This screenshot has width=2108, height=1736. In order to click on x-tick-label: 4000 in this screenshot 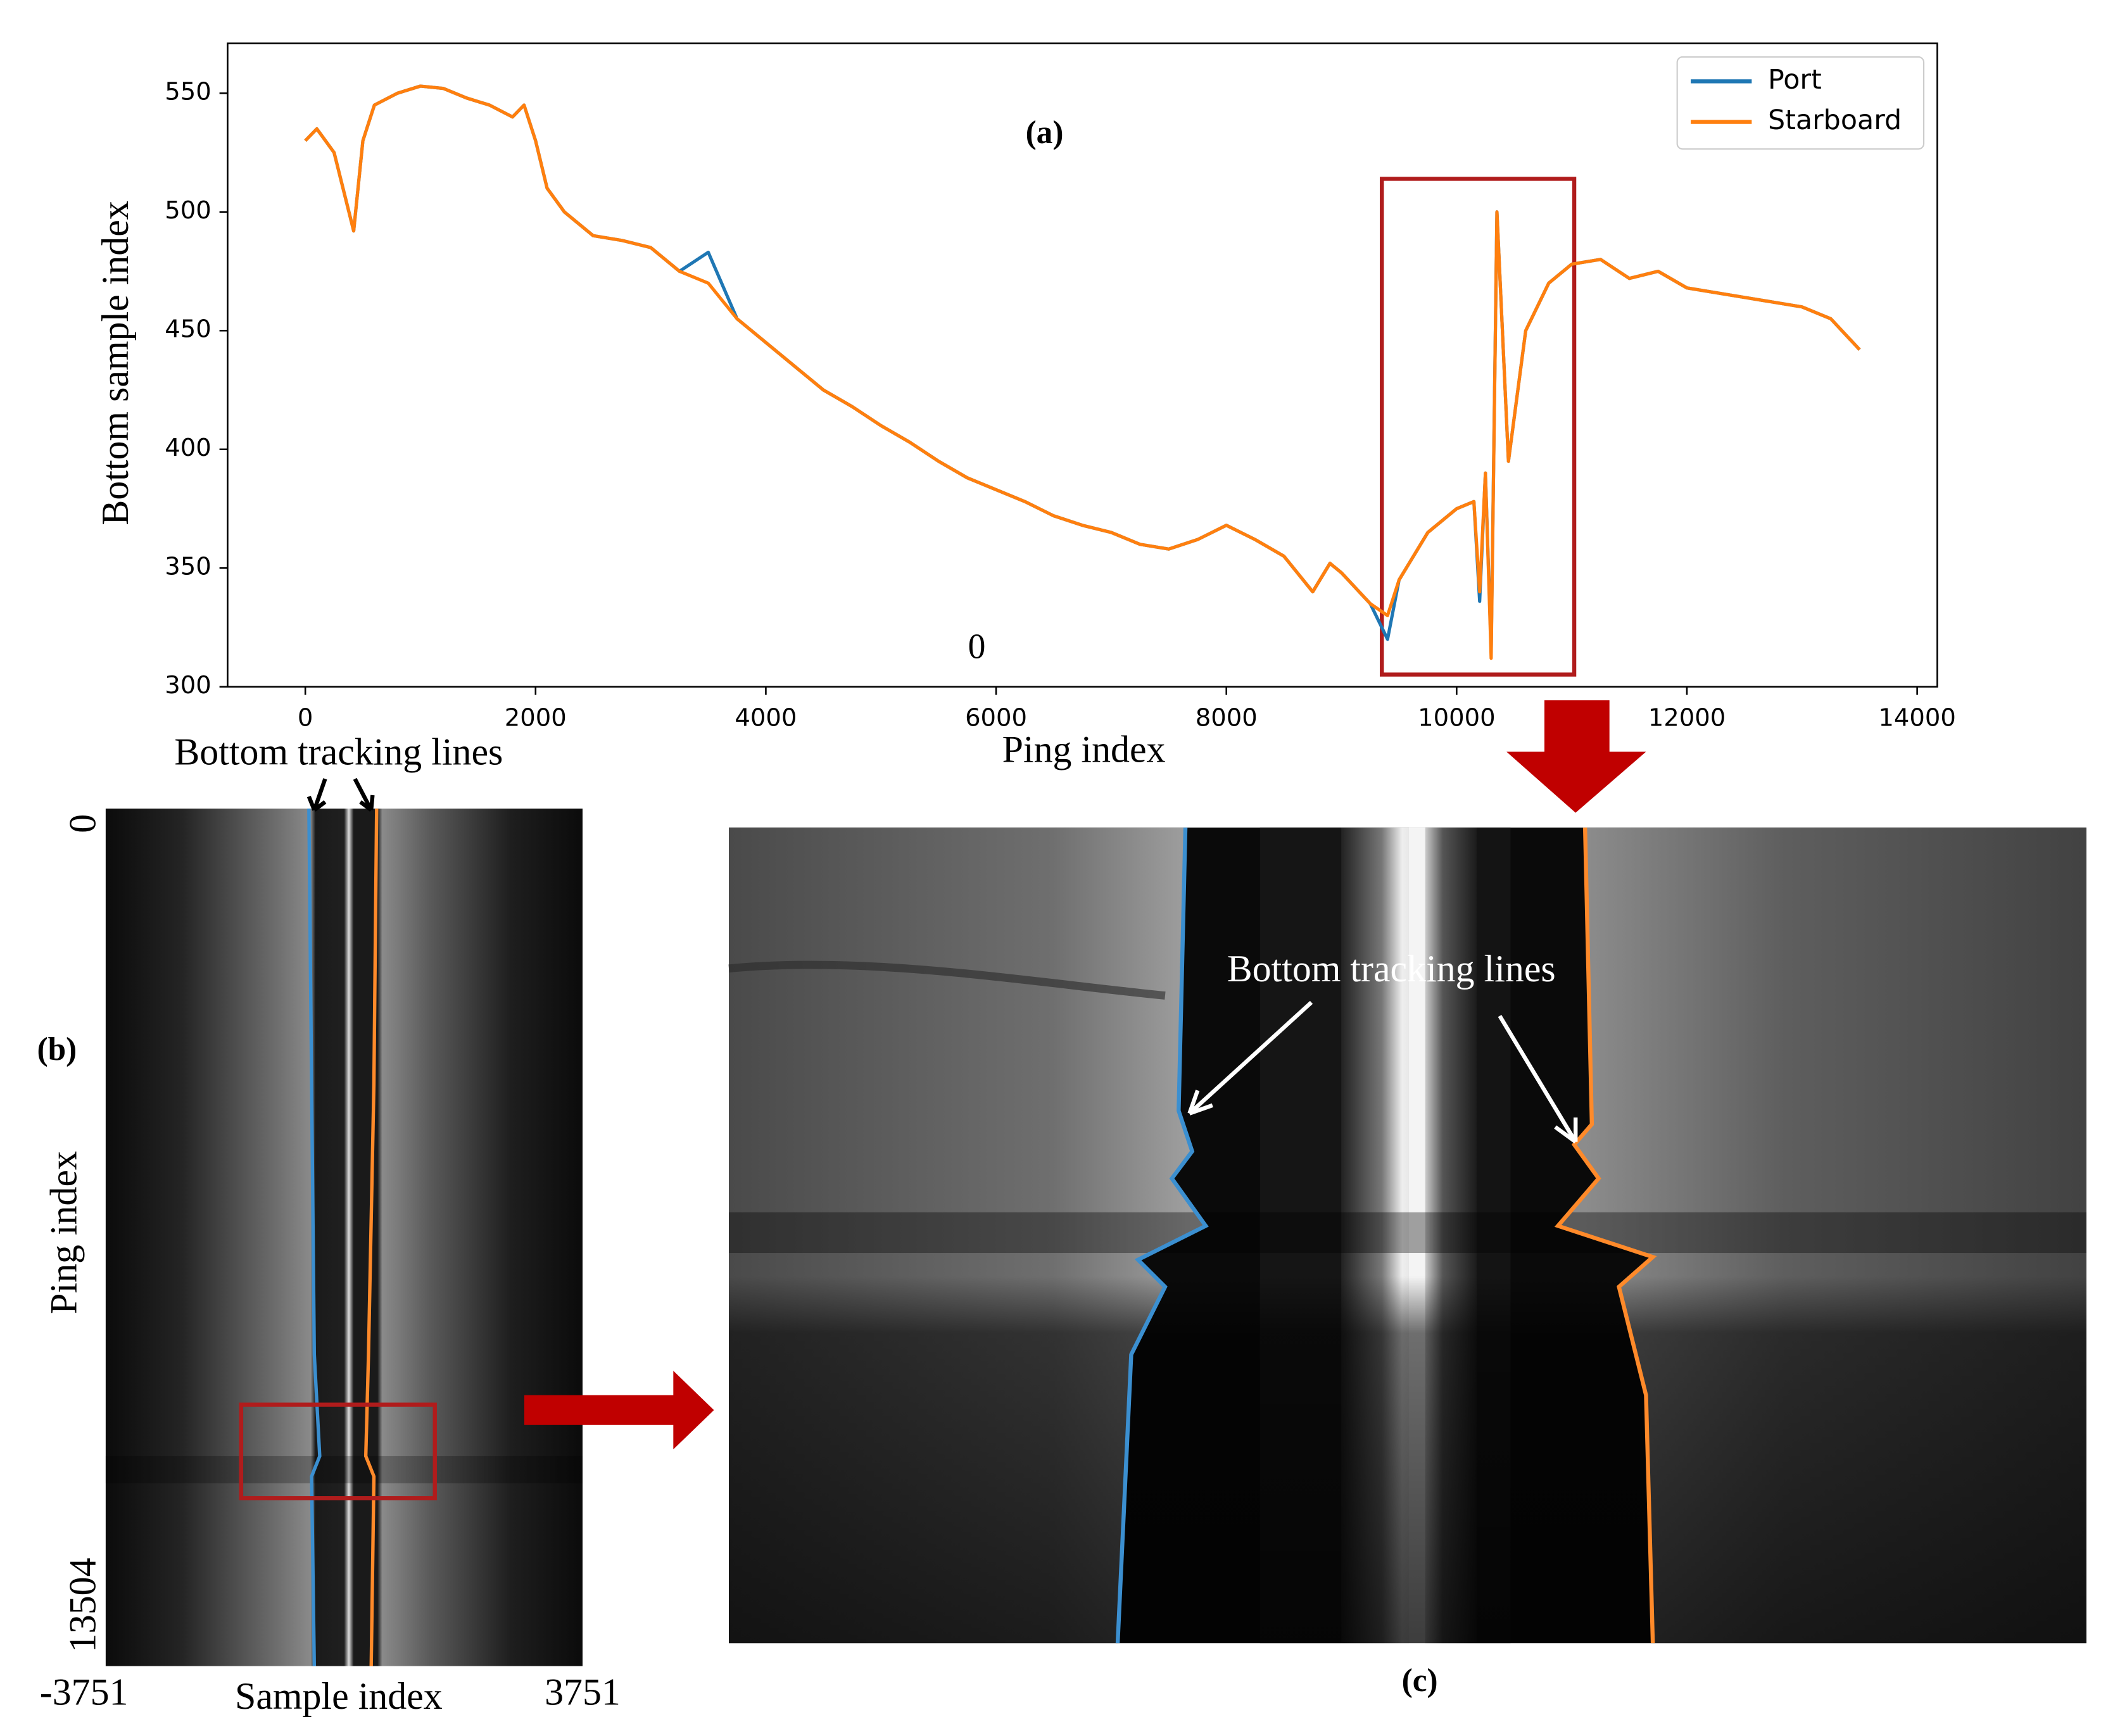, I will do `click(766, 718)`.